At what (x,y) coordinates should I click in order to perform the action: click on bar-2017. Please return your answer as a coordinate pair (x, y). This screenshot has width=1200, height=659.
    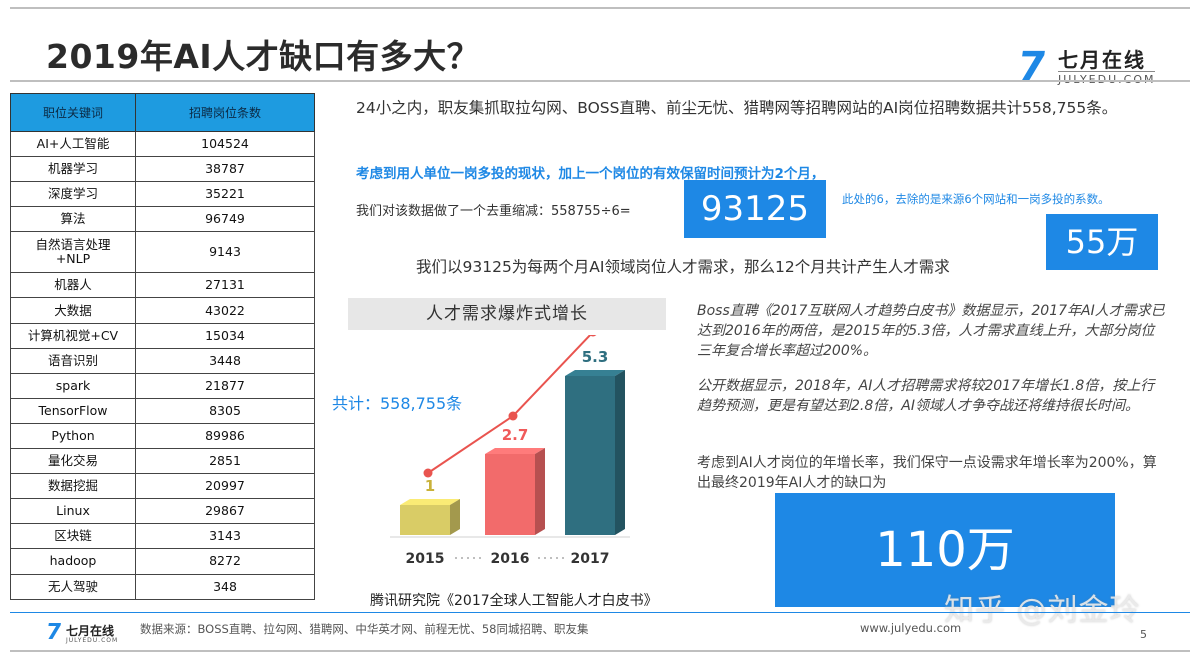
    Looking at the image, I should click on (590, 455).